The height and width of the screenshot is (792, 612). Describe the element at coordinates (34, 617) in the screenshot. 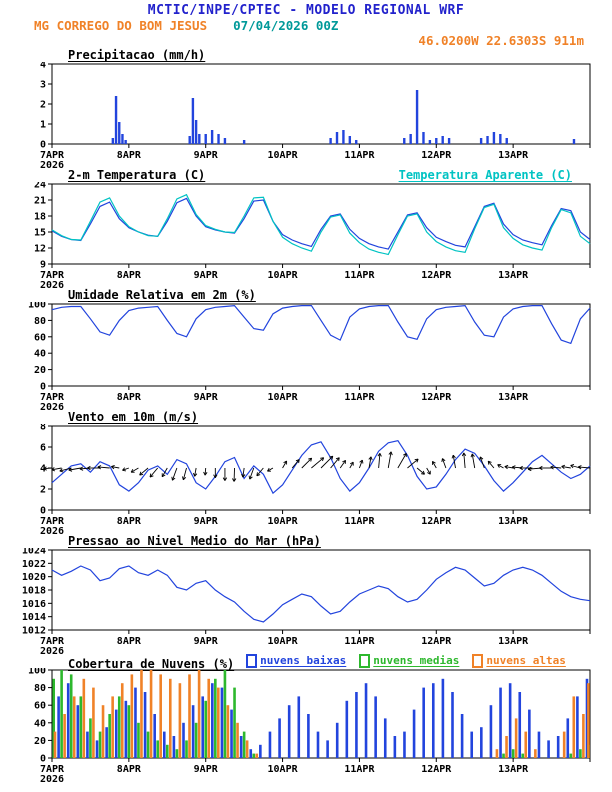

I see `svg-text: 1014` at that location.